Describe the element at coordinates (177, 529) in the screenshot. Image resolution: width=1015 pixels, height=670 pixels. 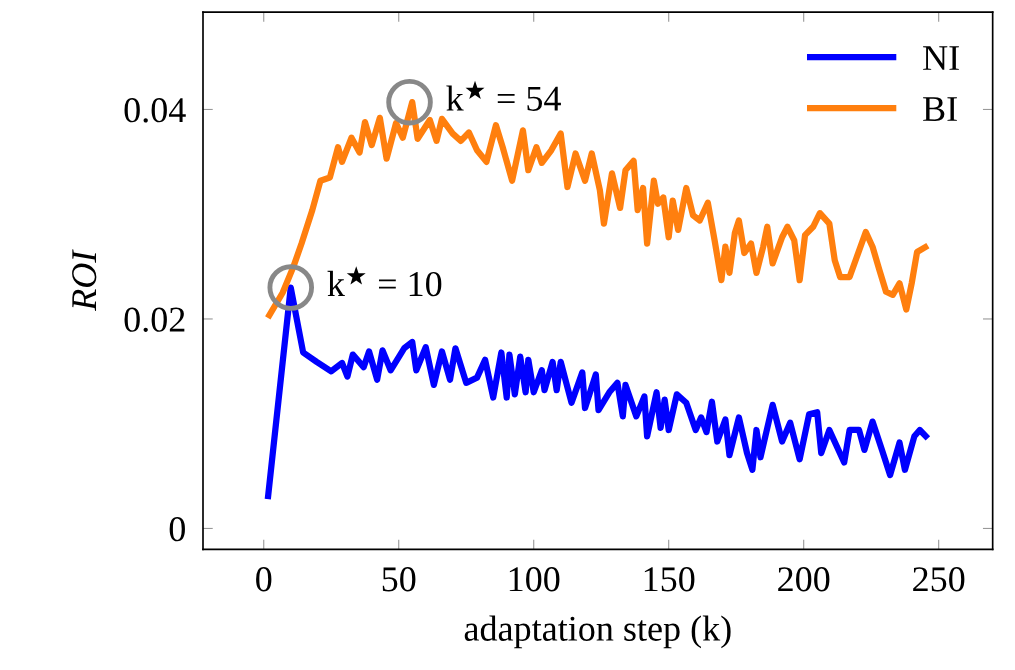
I see `y-tick-label: 0` at that location.